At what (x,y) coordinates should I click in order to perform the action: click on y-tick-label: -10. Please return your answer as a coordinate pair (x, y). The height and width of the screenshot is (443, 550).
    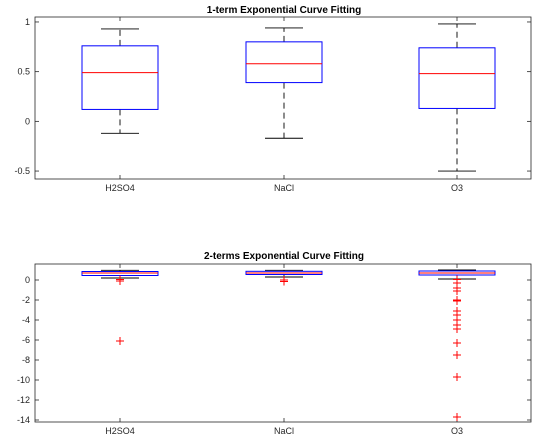
    Looking at the image, I should click on (23, 380).